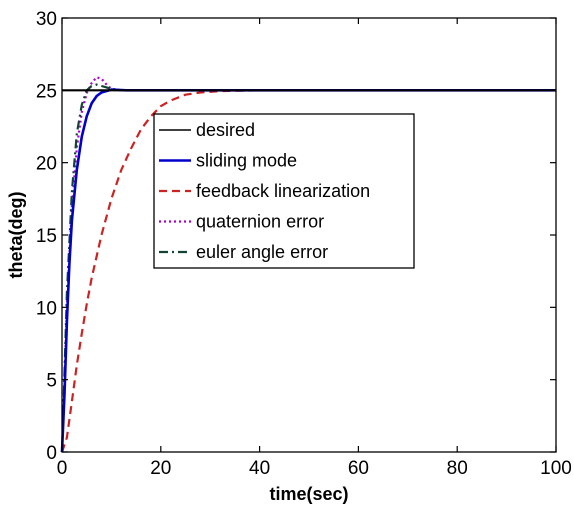 The image size is (574, 506). I want to click on legend-label: feedback linearization, so click(283, 191).